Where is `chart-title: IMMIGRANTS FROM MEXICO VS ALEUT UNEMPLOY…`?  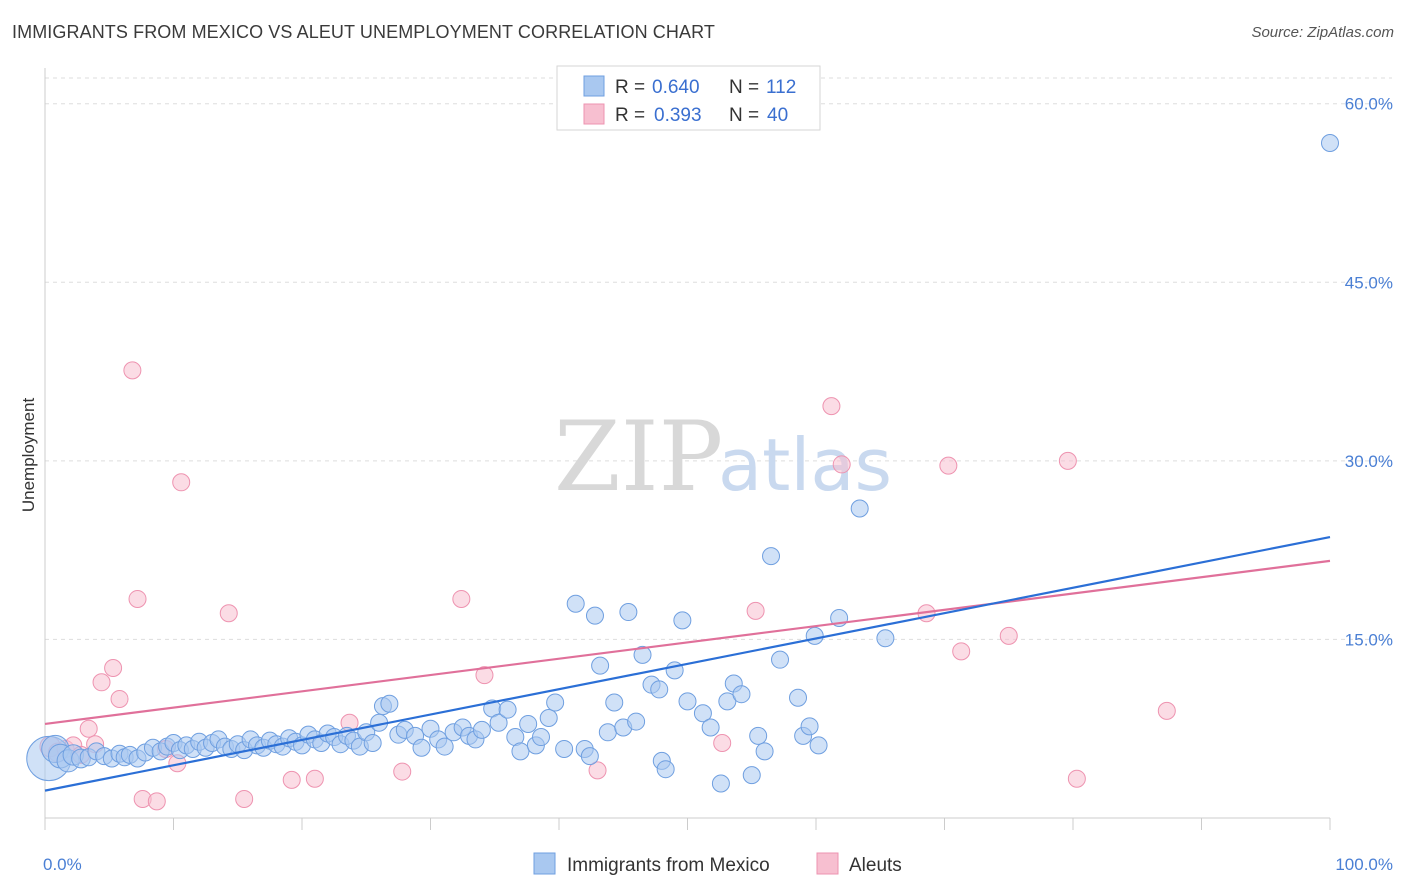 chart-title: IMMIGRANTS FROM MEXICO VS ALEUT UNEMPLOY… is located at coordinates (363, 32).